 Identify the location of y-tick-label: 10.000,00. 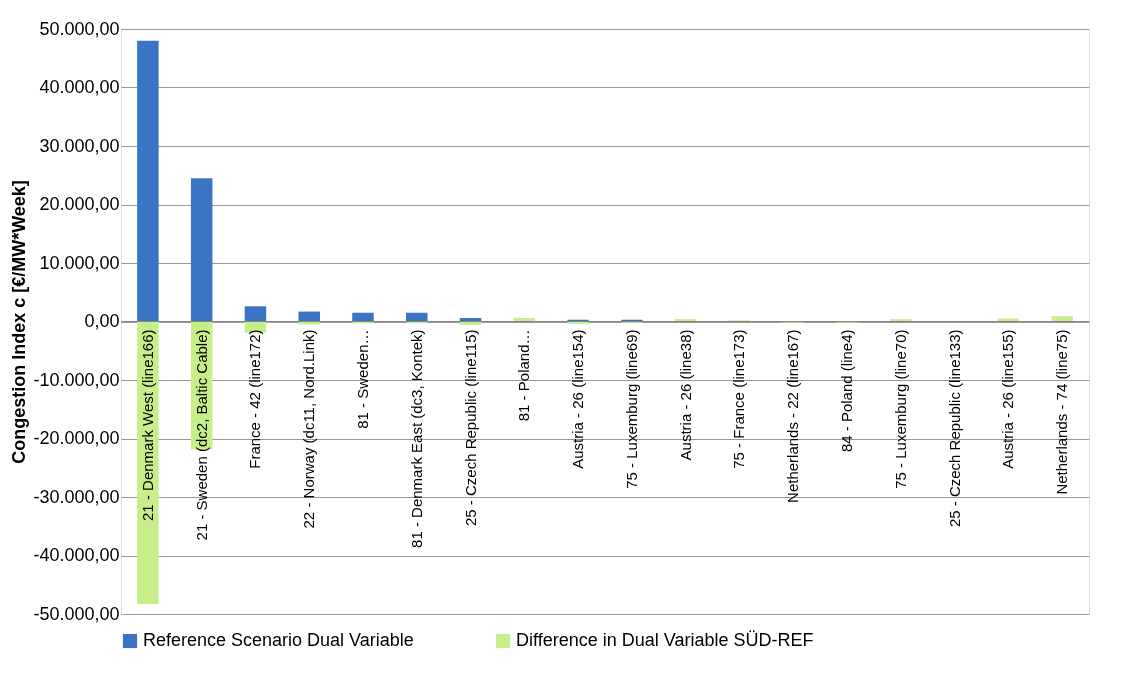
(79, 262).